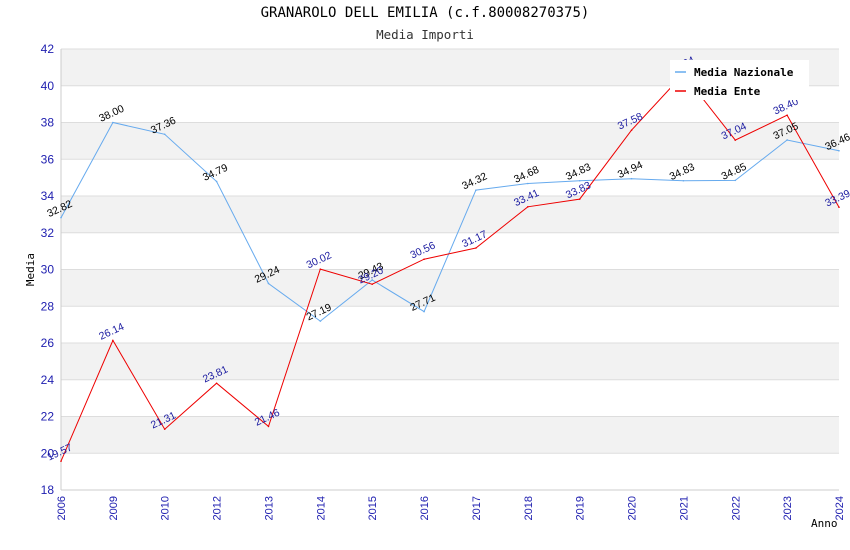  What do you see at coordinates (422, 250) in the screenshot?
I see `data-label: 30.56` at bounding box center [422, 250].